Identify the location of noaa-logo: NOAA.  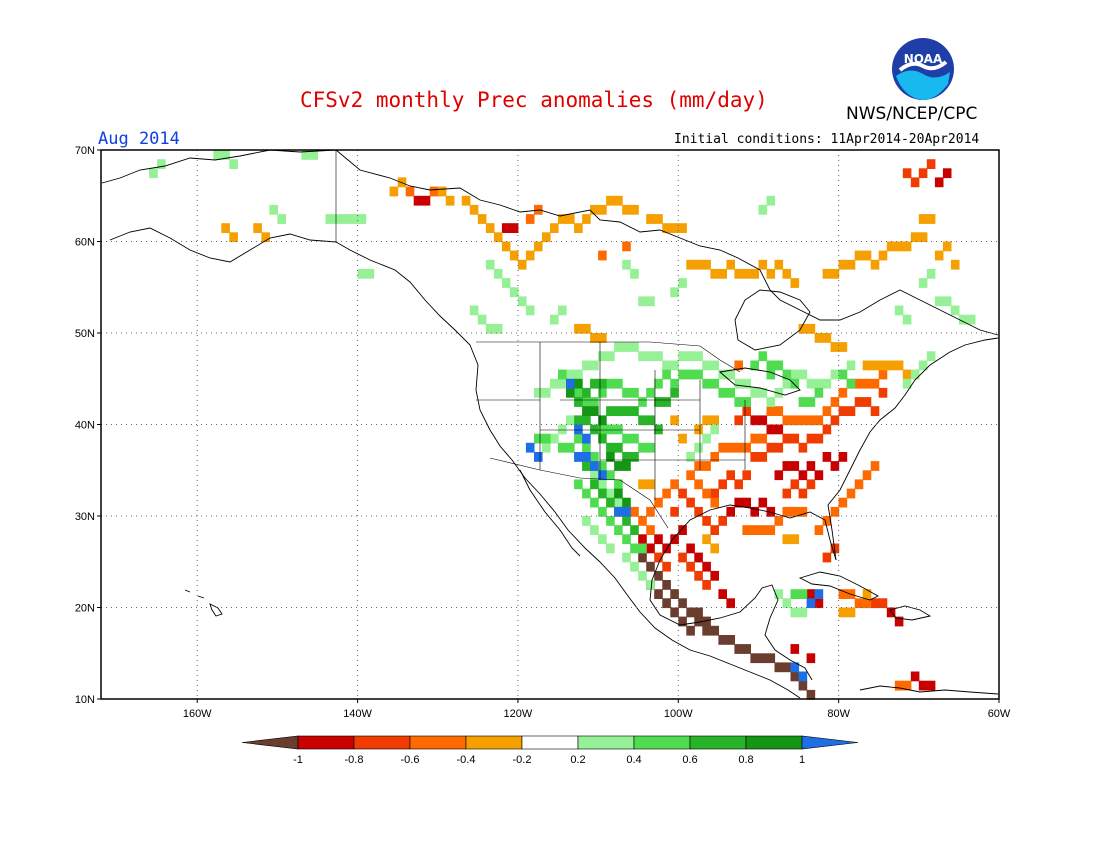
(923, 69).